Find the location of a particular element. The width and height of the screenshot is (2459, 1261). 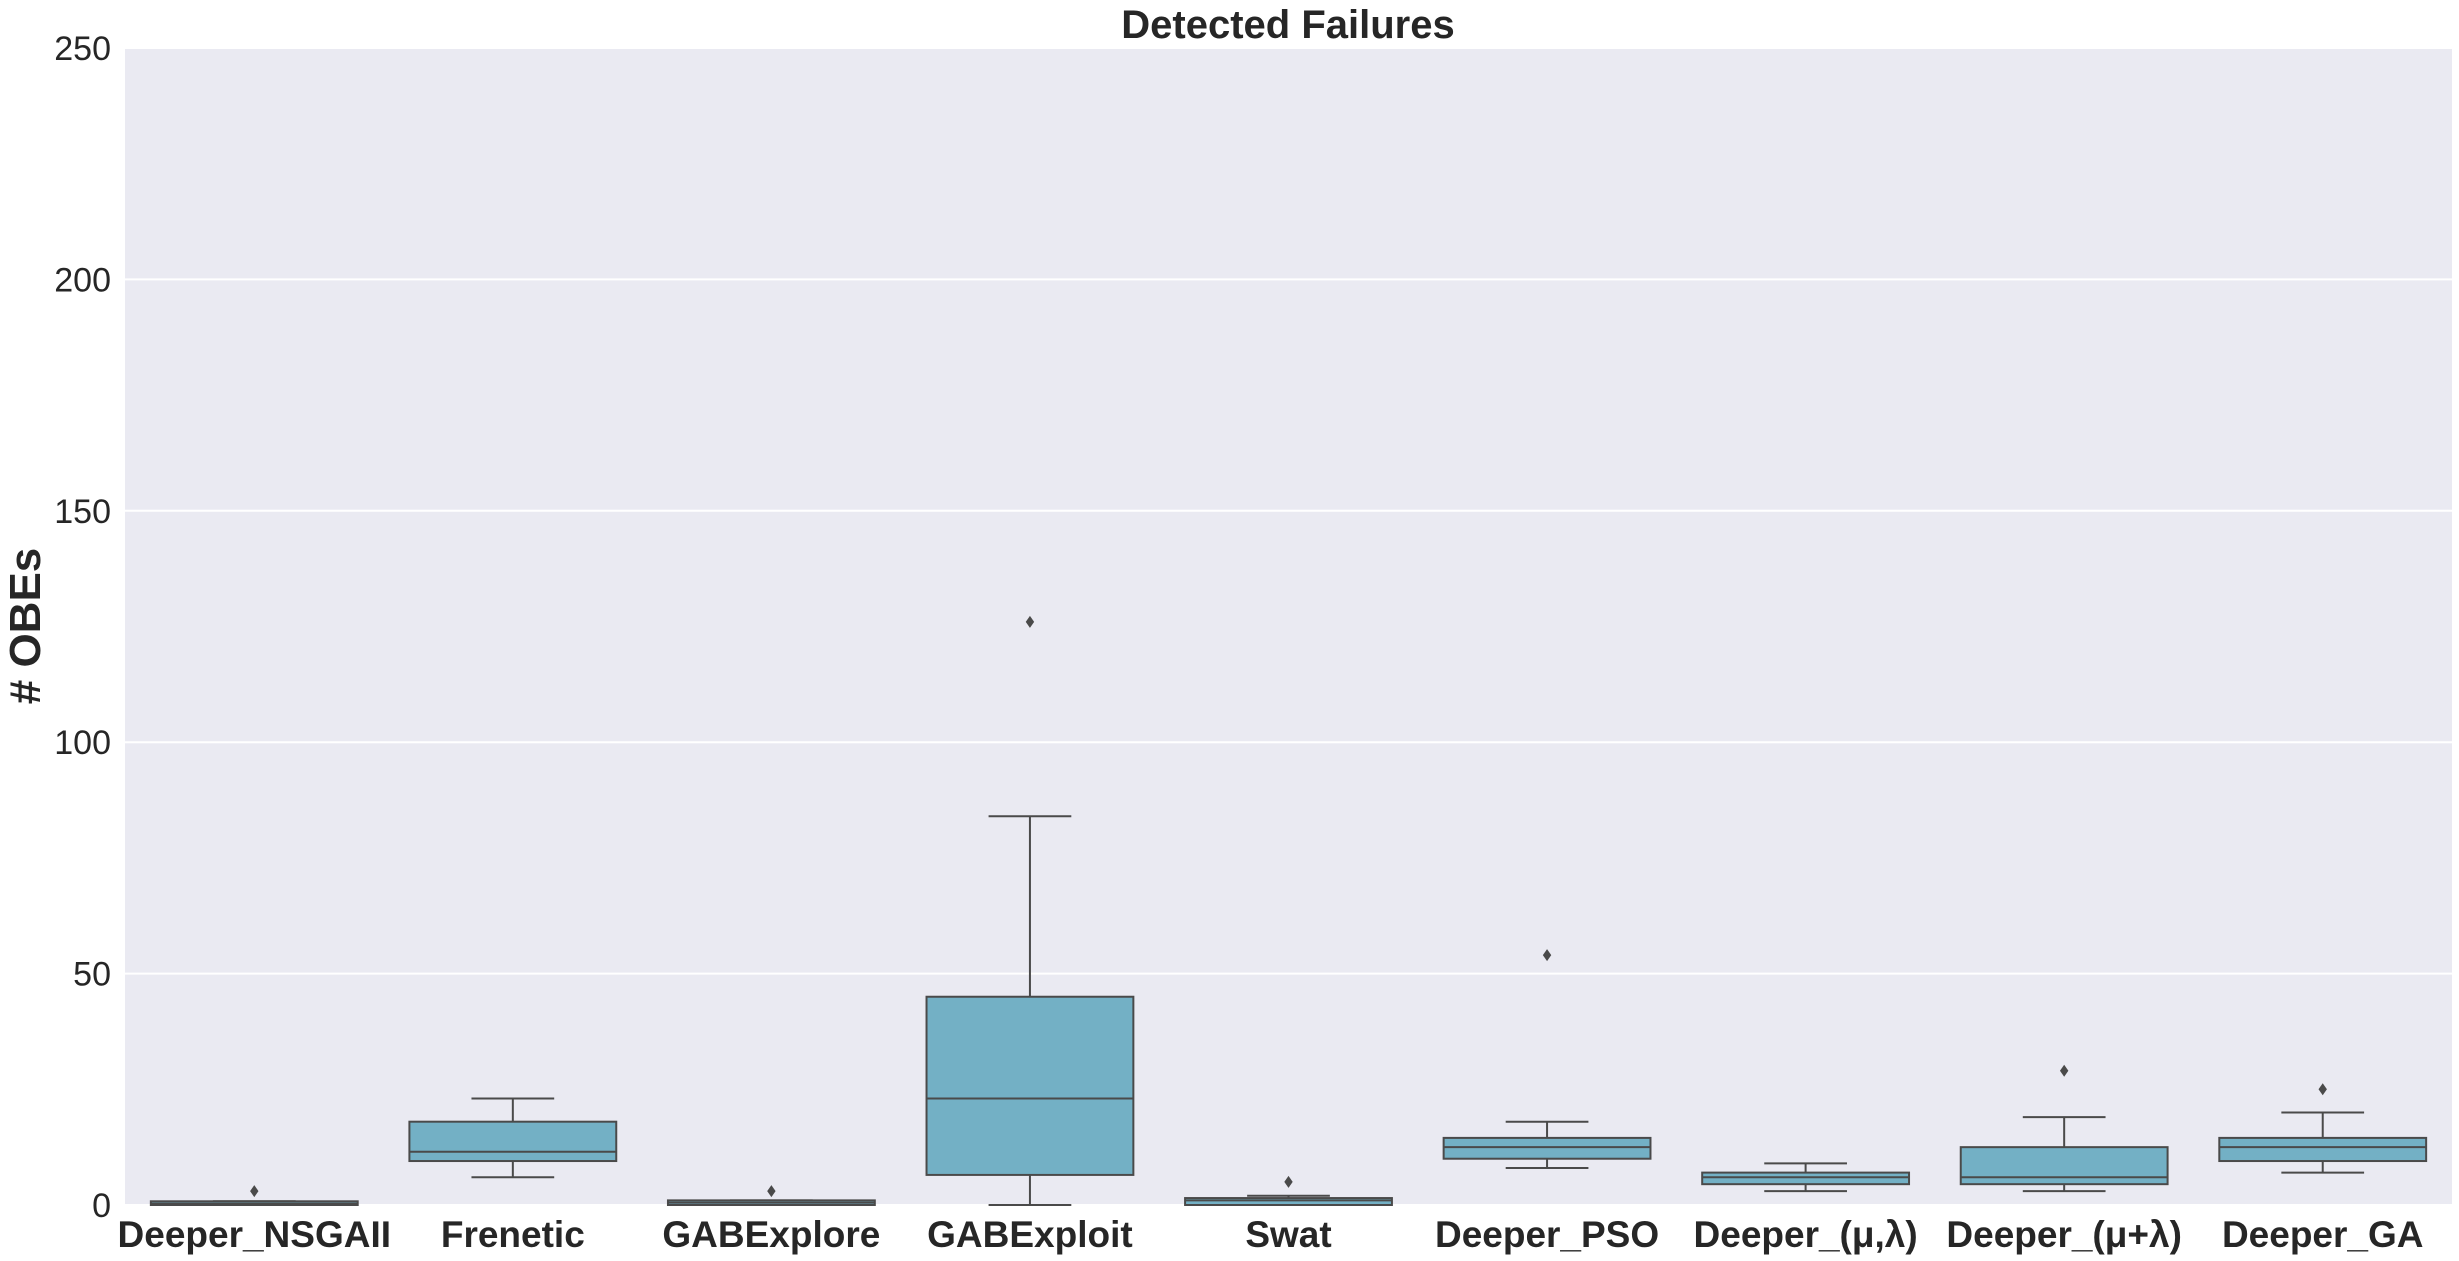

box-Frenetic is located at coordinates (513, 1138).